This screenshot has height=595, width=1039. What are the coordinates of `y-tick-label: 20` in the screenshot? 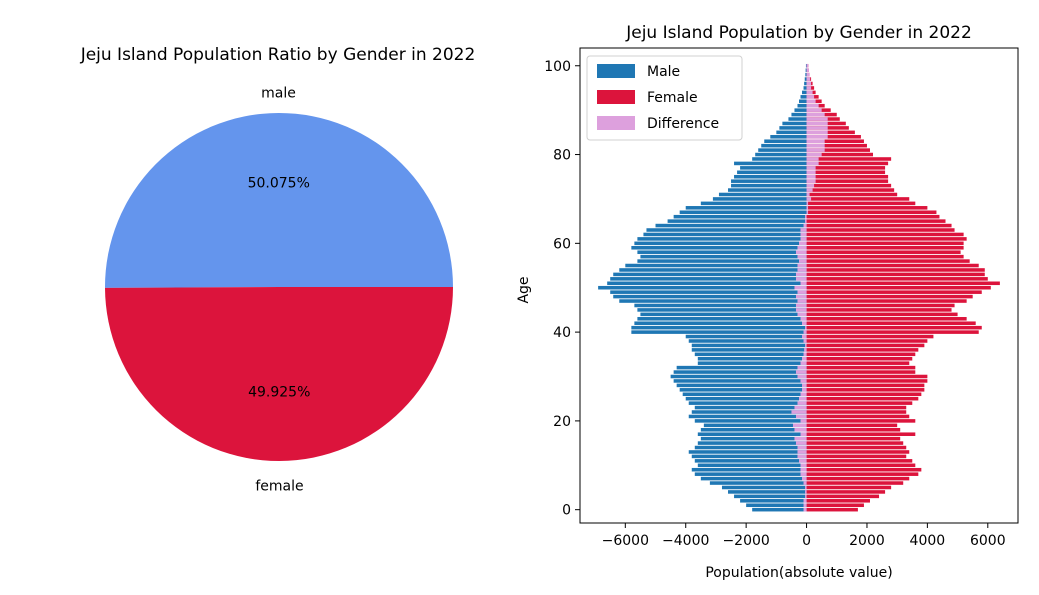 It's located at (562, 422).